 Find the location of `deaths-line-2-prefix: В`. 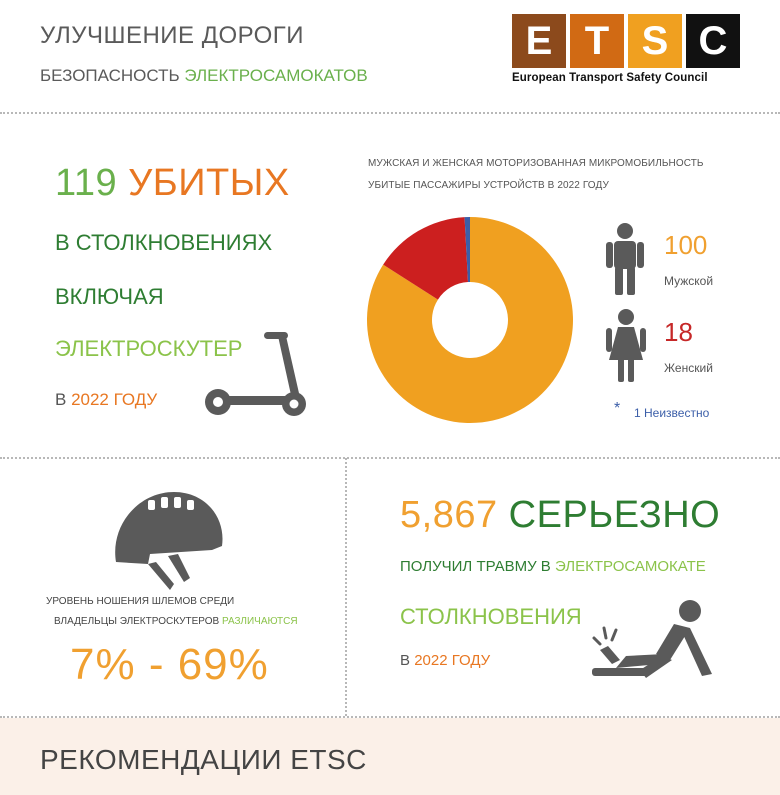

deaths-line-2-prefix: В is located at coordinates (65, 242).